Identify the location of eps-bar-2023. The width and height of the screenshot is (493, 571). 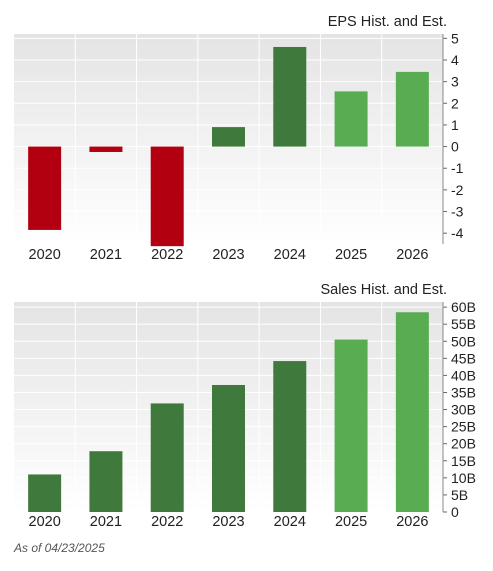
(228, 137).